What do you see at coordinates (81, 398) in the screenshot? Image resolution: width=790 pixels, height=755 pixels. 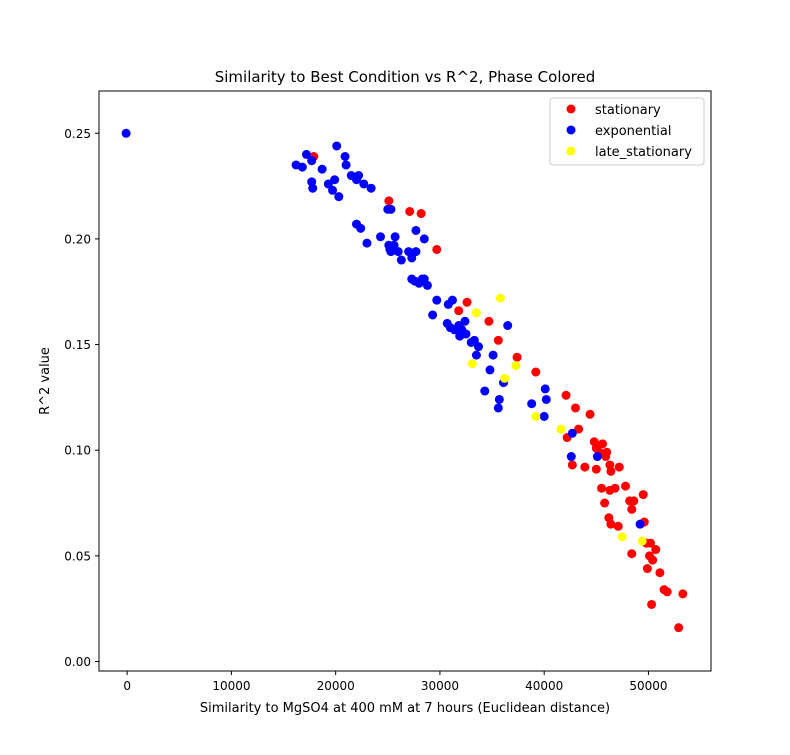 I see `y-axis: 0.00 0.05 0.10 0.15 0.20 0.25` at bounding box center [81, 398].